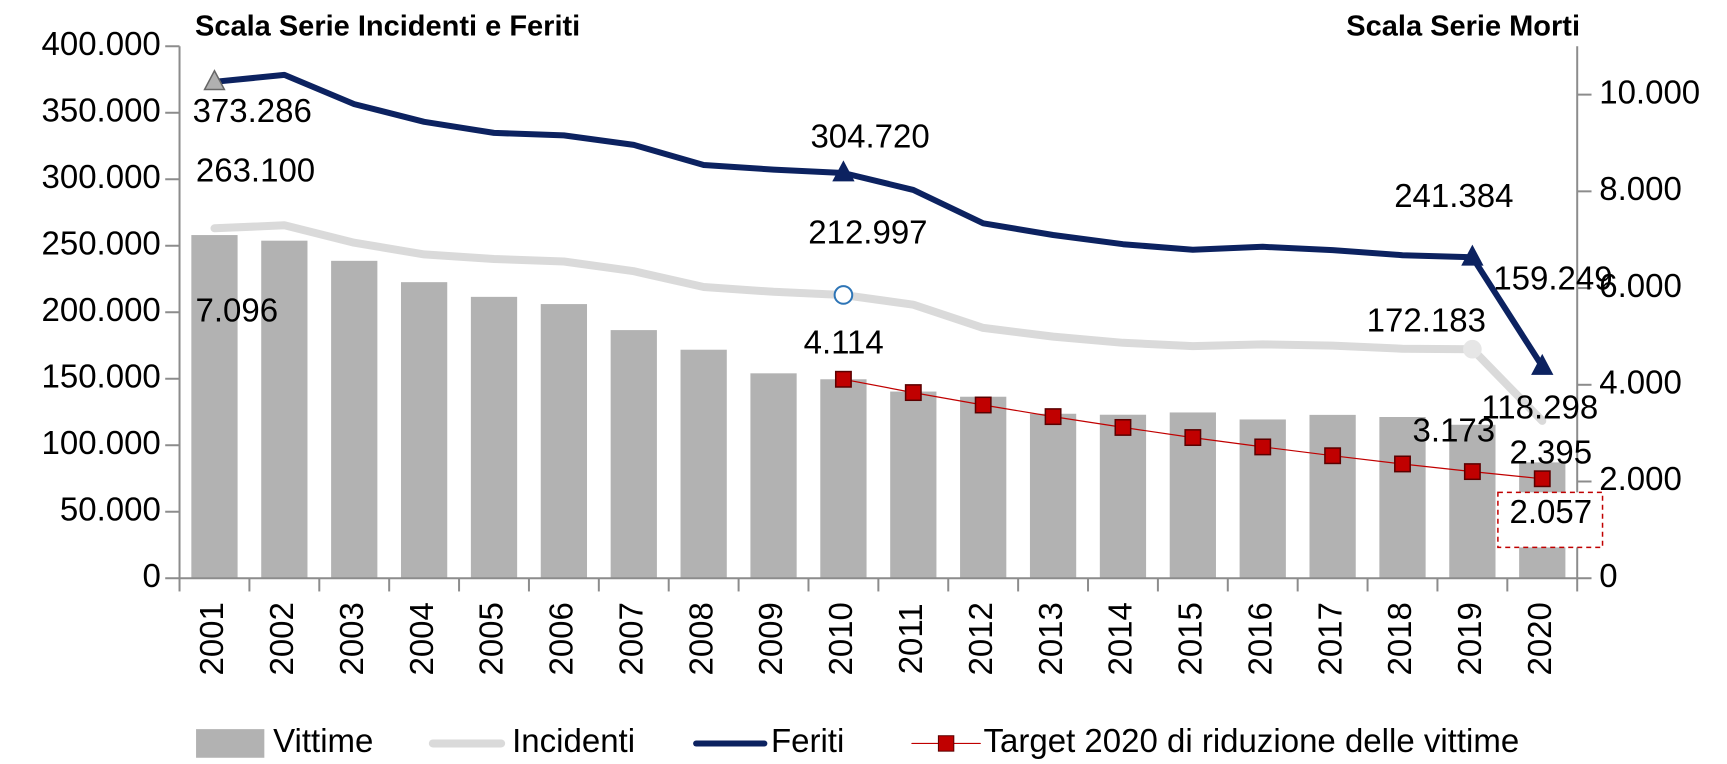 This screenshot has width=1727, height=764. I want to click on y2-tick-label: 0, so click(1608, 575).